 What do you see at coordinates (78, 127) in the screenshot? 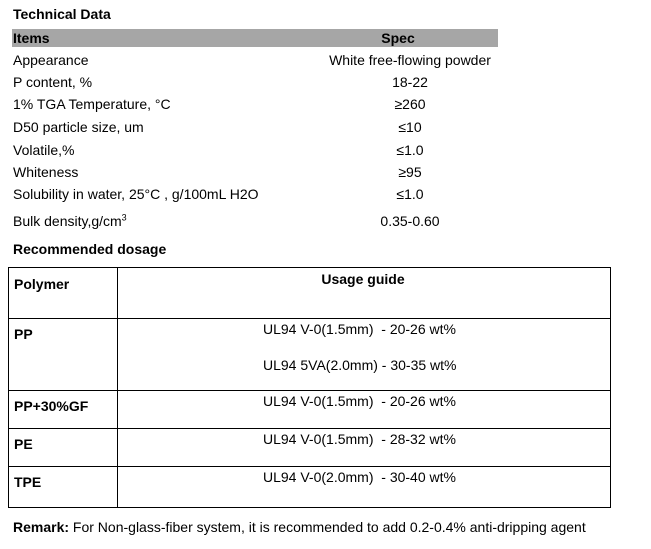
I see `item: D50 particle size, um` at bounding box center [78, 127].